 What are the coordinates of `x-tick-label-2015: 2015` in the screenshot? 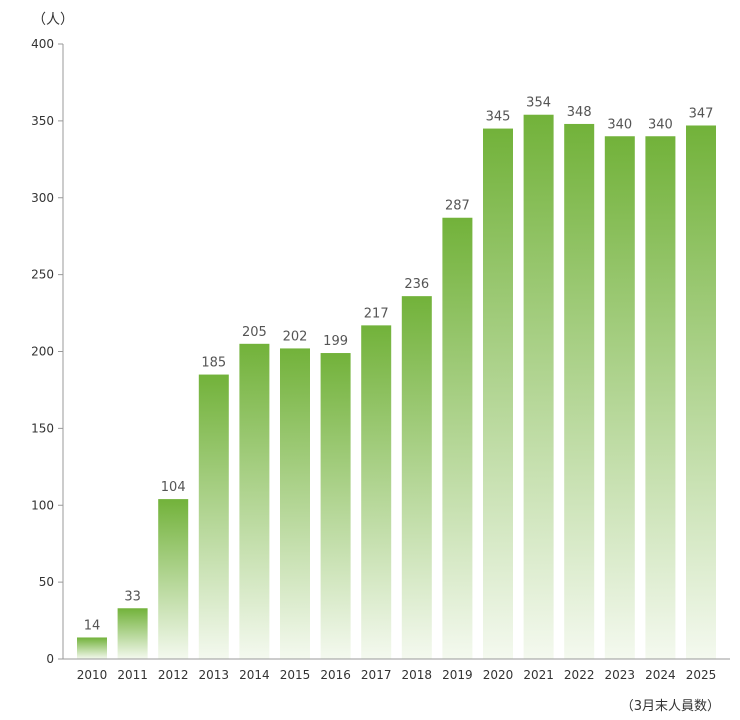 It's located at (295, 675).